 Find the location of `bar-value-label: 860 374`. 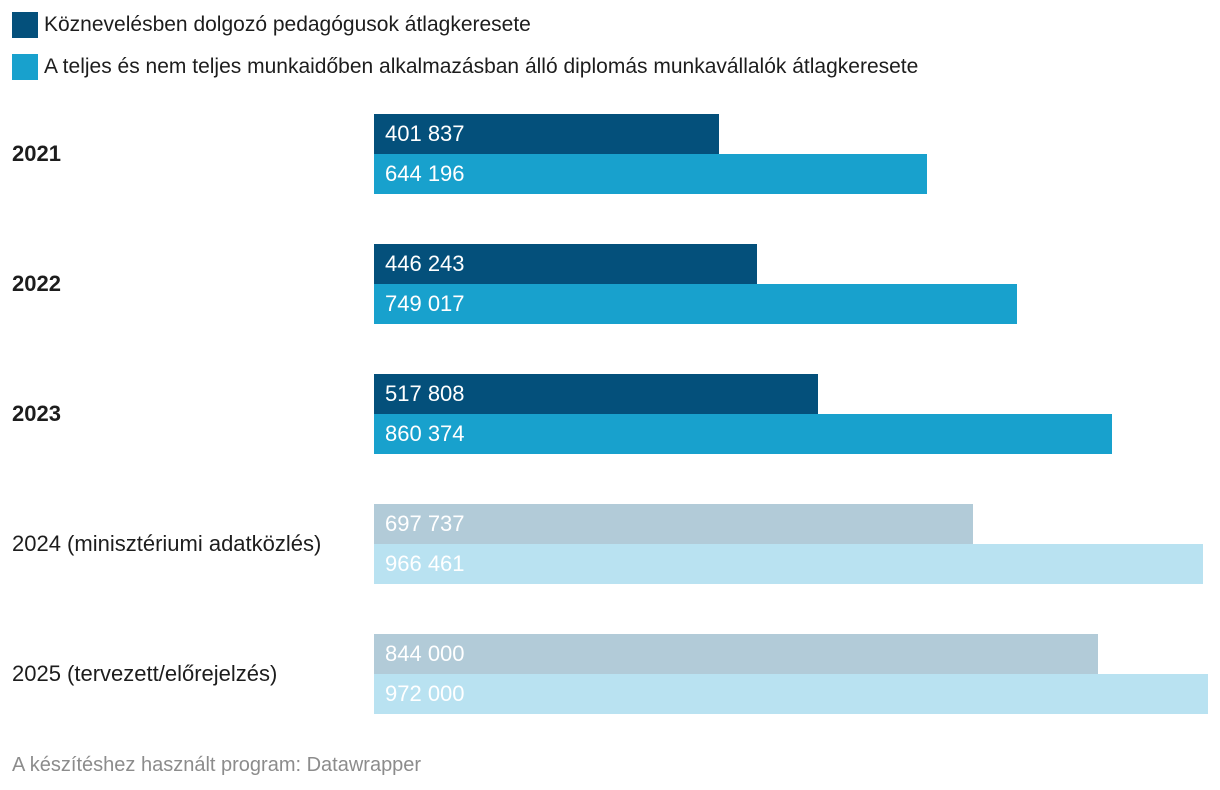

bar-value-label: 860 374 is located at coordinates (425, 433).